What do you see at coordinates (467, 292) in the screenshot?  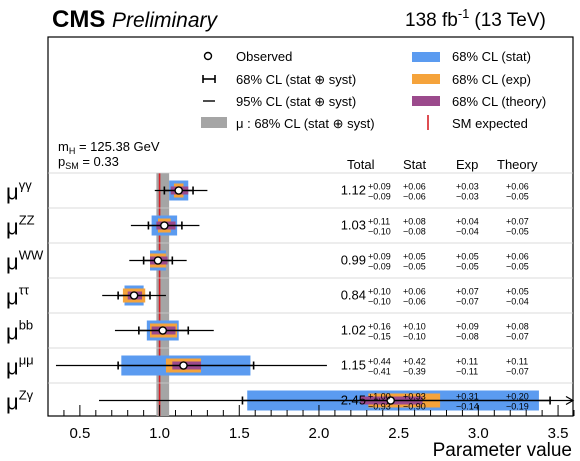 I see `exp-err-plus: +0.07` at bounding box center [467, 292].